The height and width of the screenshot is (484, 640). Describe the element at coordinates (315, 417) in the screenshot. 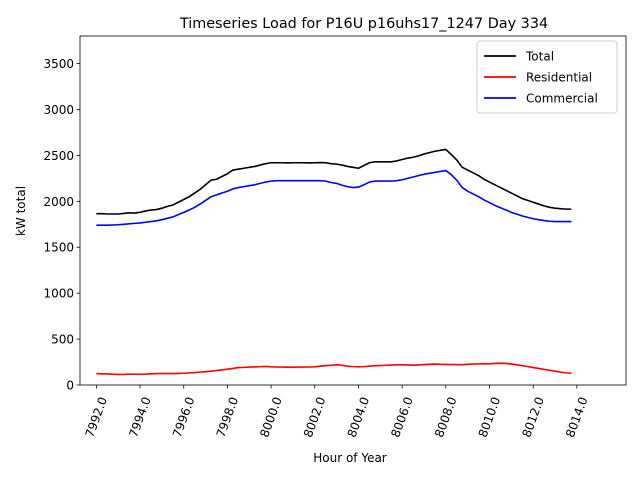

I see `x-tick-label: 8002.0` at that location.